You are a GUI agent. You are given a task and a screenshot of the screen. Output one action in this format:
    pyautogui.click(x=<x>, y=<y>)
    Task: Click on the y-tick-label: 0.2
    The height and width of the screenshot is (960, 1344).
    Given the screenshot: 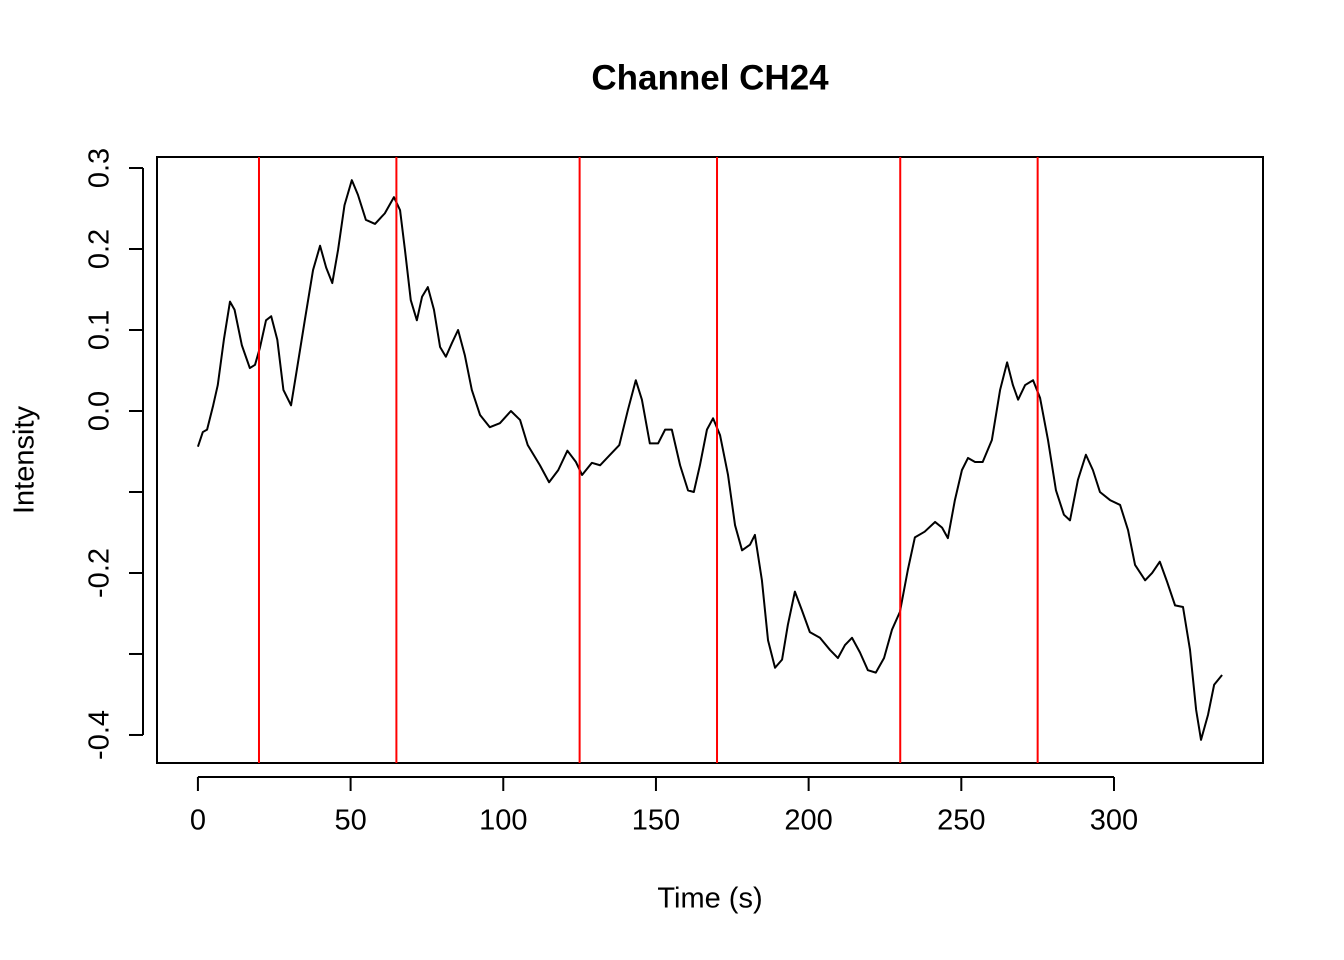 What is the action you would take?
    pyautogui.click(x=100, y=249)
    